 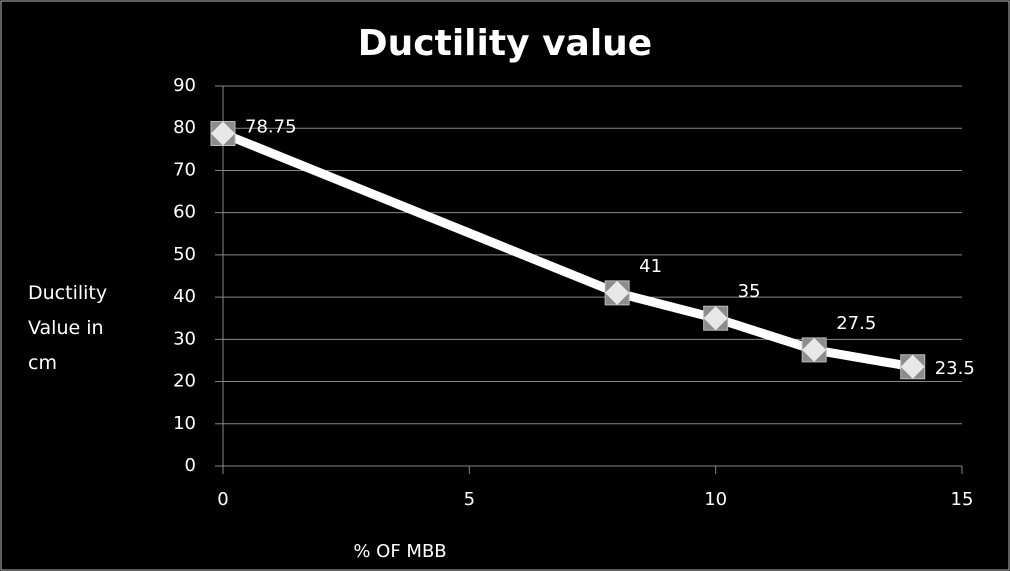 What do you see at coordinates (650, 266) in the screenshot?
I see `data-label: 41` at bounding box center [650, 266].